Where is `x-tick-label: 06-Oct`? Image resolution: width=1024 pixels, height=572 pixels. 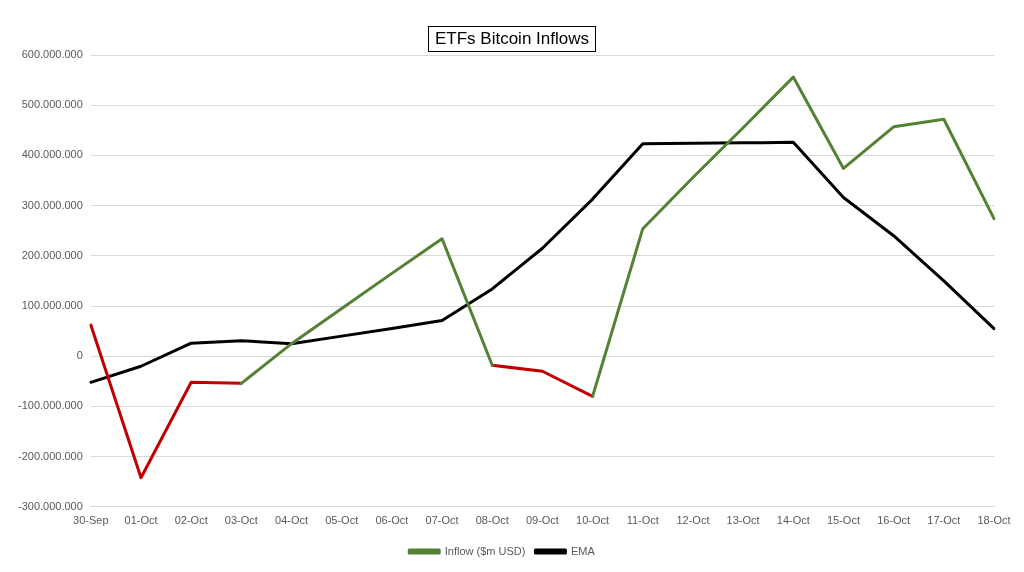 x-tick-label: 06-Oct is located at coordinates (392, 520).